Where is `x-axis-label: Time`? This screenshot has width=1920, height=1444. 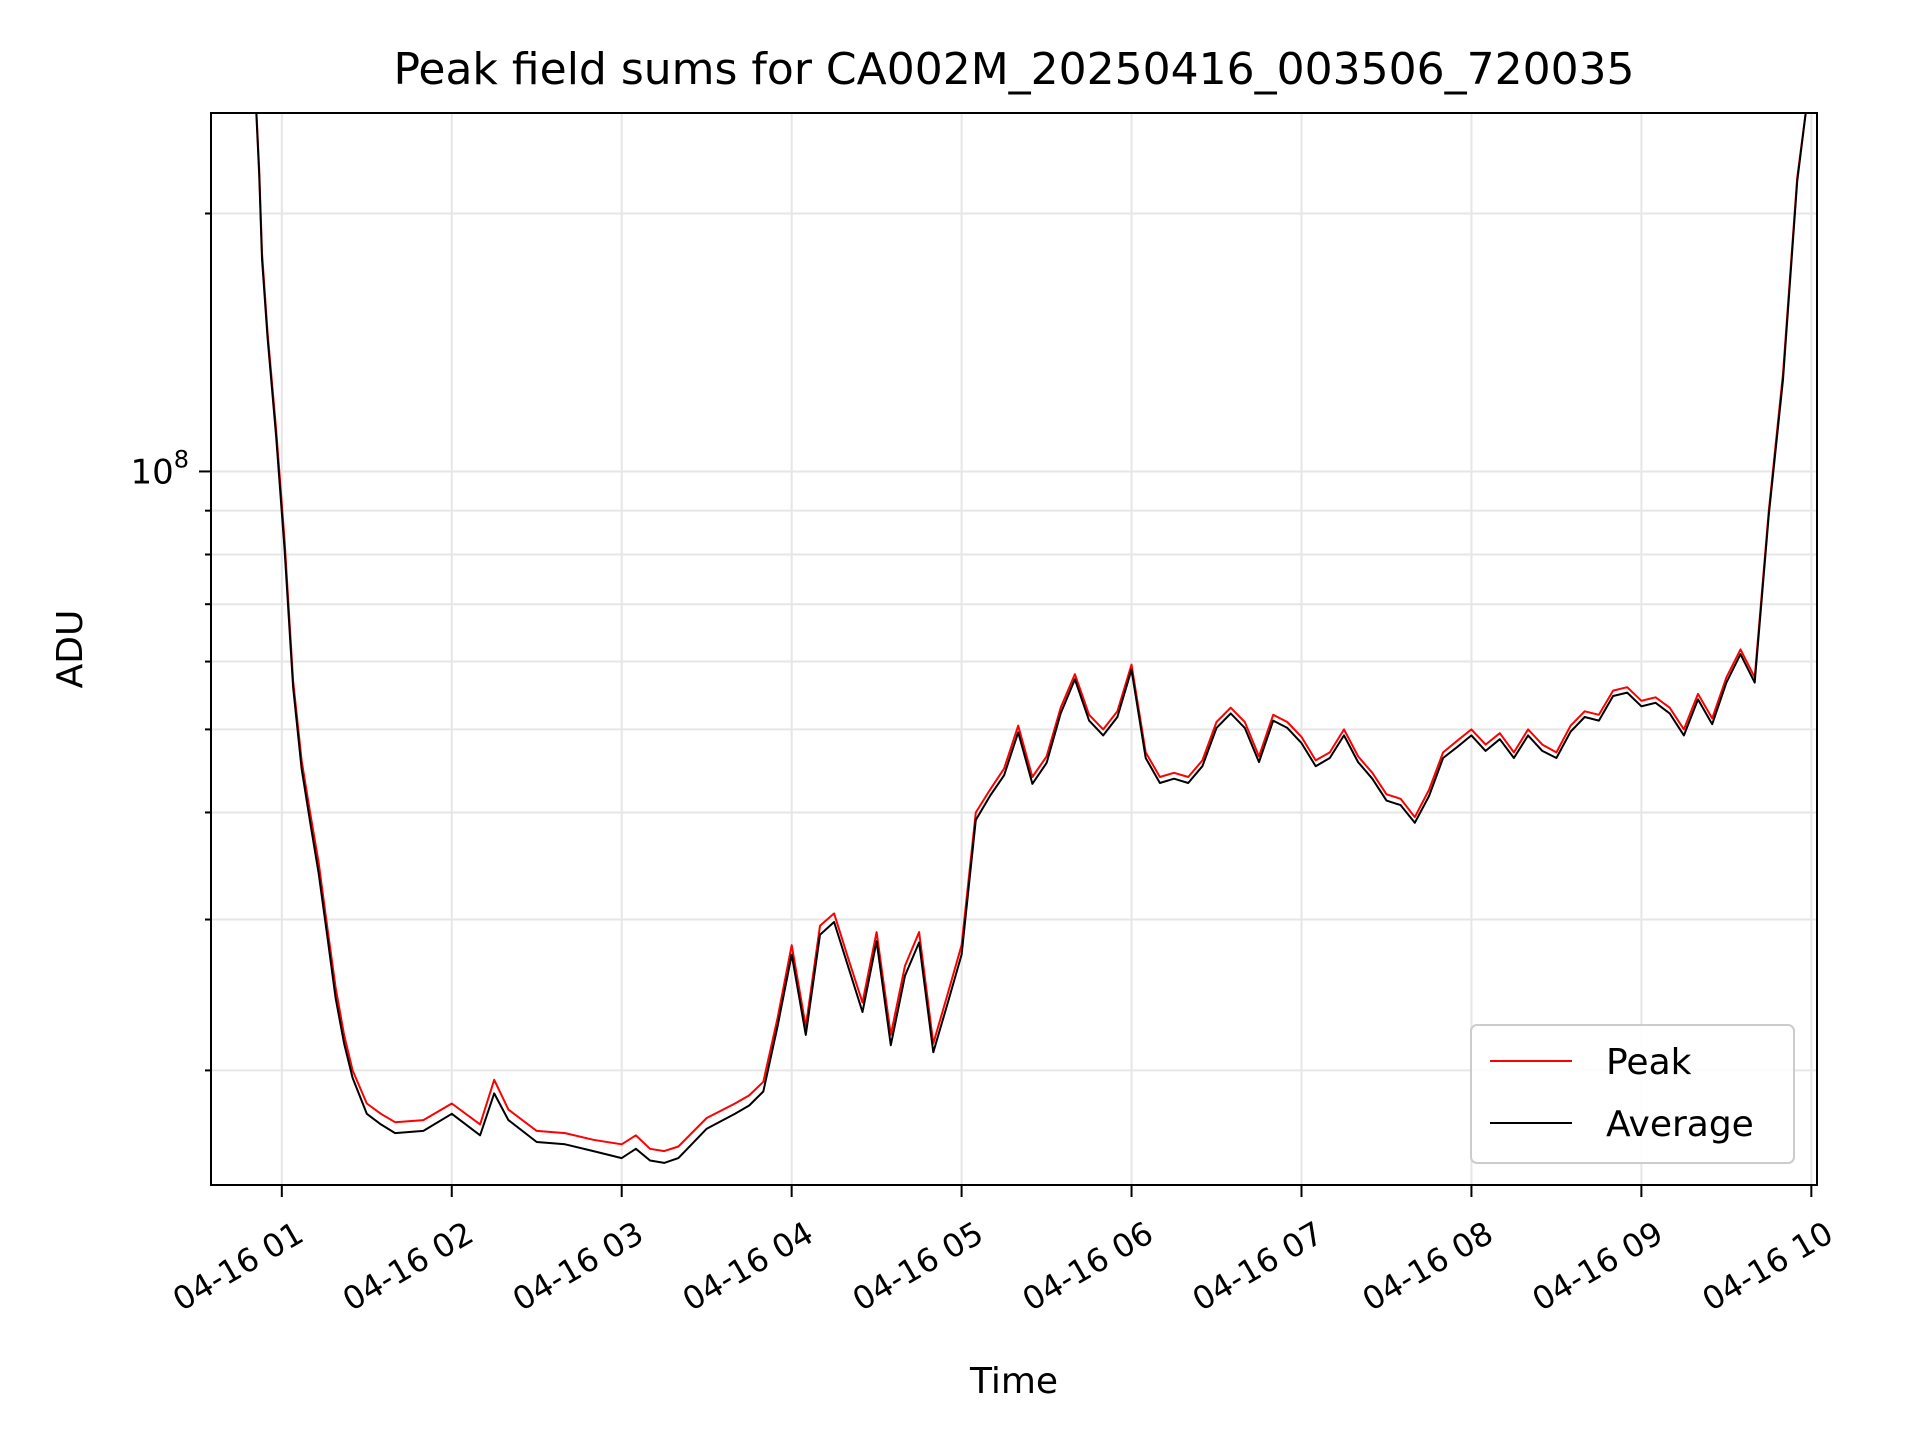 x-axis-label: Time is located at coordinates (1013, 1381).